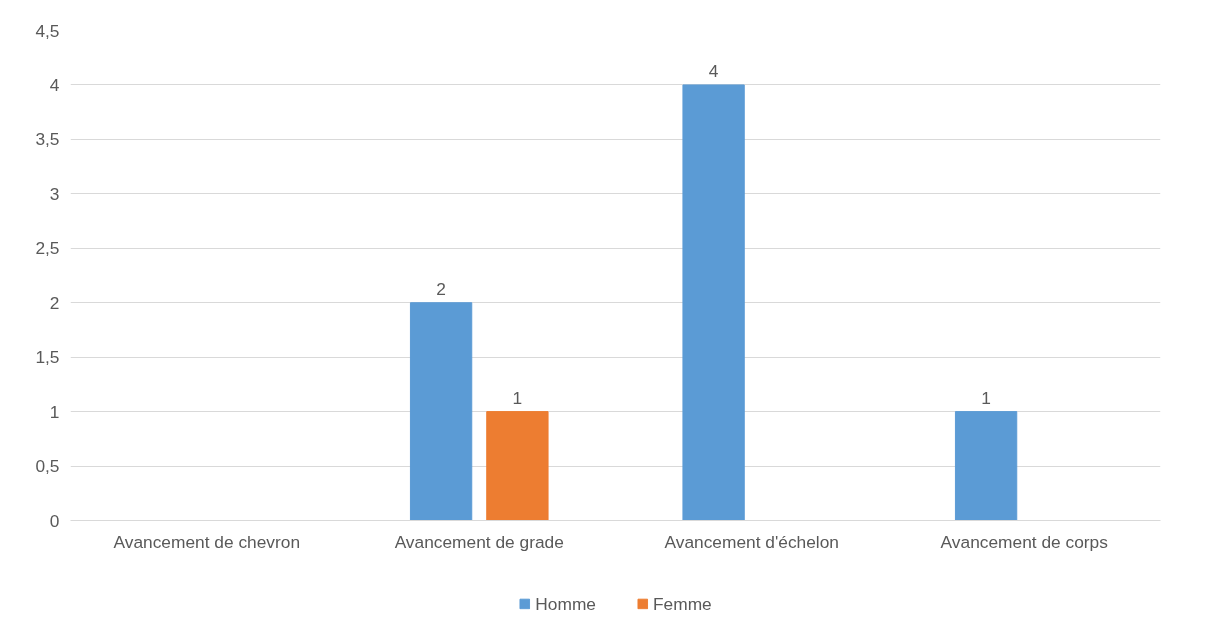 The image size is (1211, 633). Describe the element at coordinates (1024, 541) in the screenshot. I see `x-tick-label: Avancement de corps` at that location.